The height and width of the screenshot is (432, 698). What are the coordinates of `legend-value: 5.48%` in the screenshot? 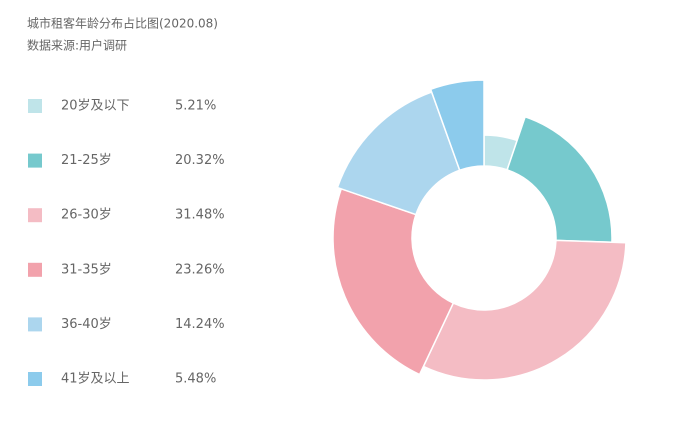 It's located at (195, 379).